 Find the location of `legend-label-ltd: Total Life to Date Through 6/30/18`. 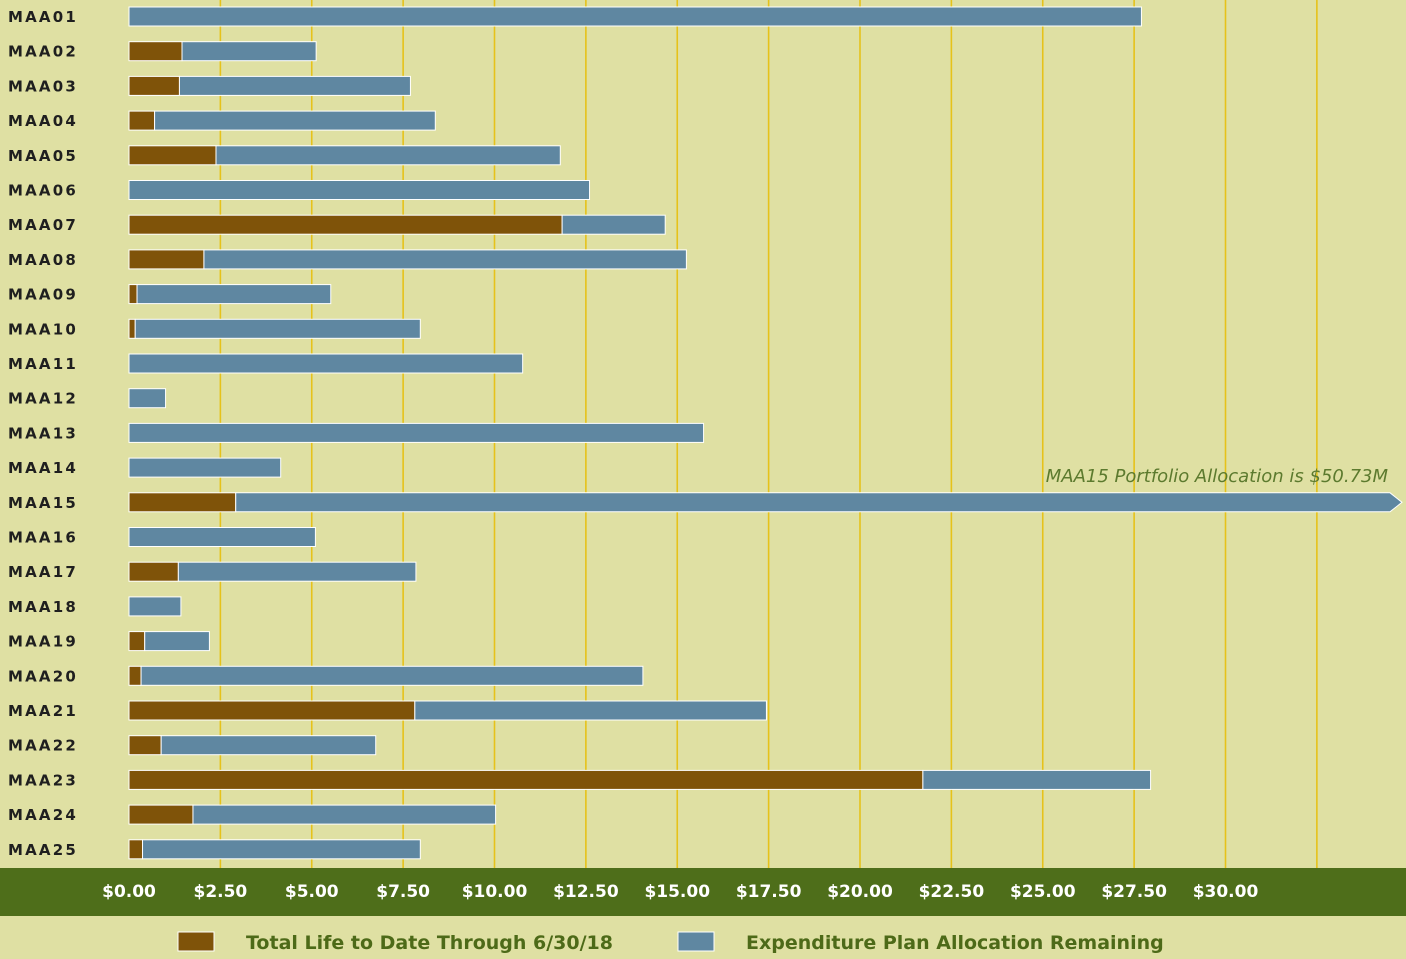

legend-label-ltd: Total Life to Date Through 6/30/18 is located at coordinates (429, 943).